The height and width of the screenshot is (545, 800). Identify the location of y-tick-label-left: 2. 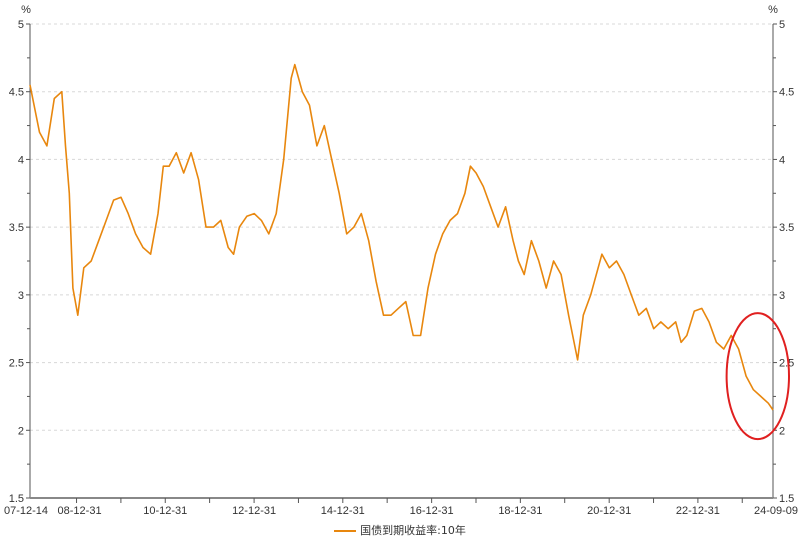
(21, 431).